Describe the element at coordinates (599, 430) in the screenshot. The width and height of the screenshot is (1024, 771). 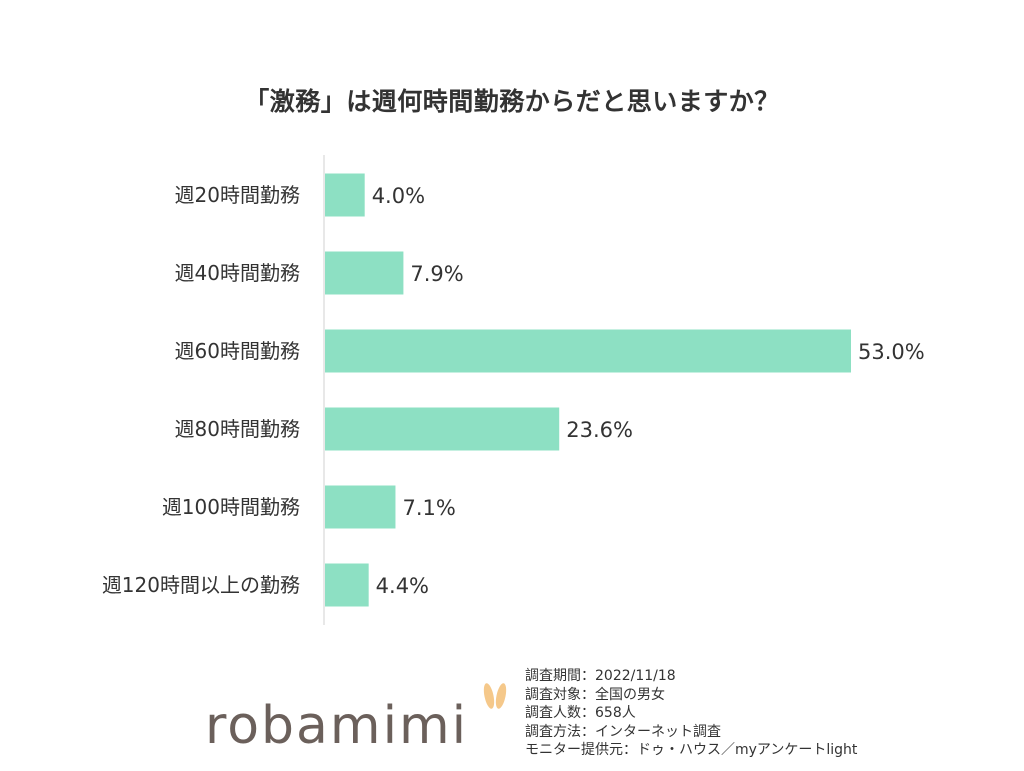
I see `value-label-4: 23.6%` at that location.